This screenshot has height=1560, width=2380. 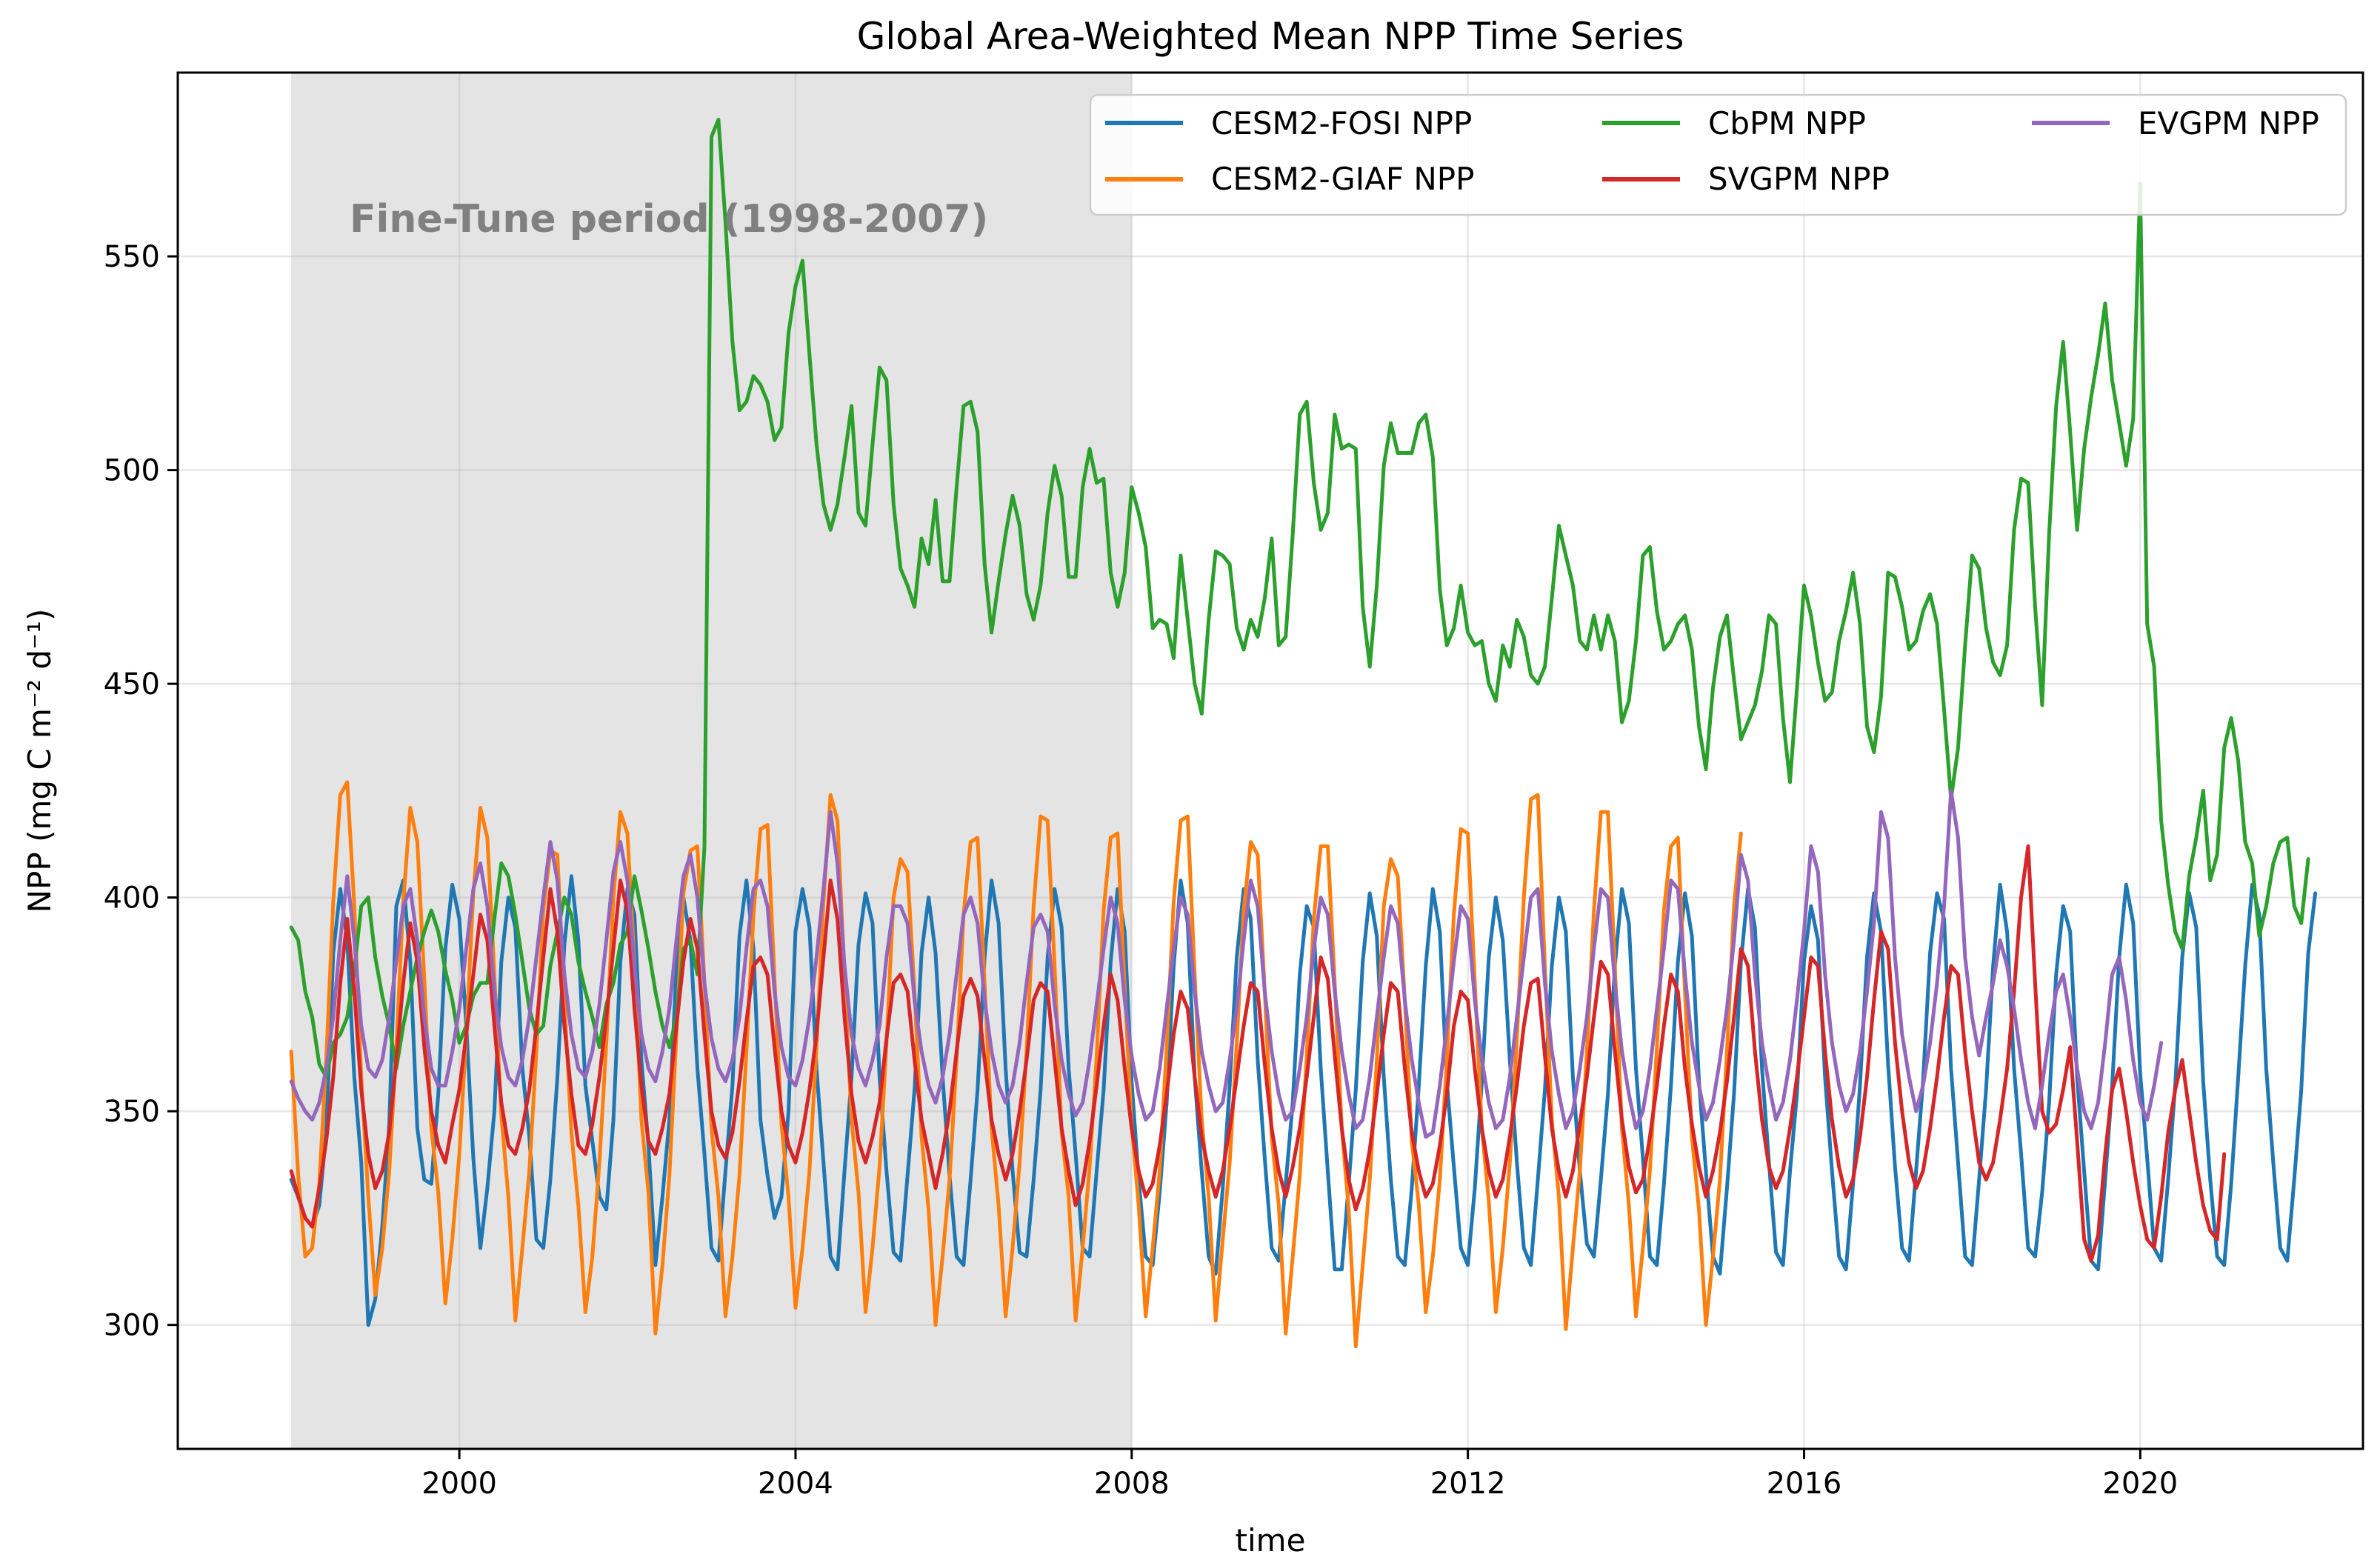 I want to click on x-tick-label-2016: 2016, so click(x=1804, y=1484).